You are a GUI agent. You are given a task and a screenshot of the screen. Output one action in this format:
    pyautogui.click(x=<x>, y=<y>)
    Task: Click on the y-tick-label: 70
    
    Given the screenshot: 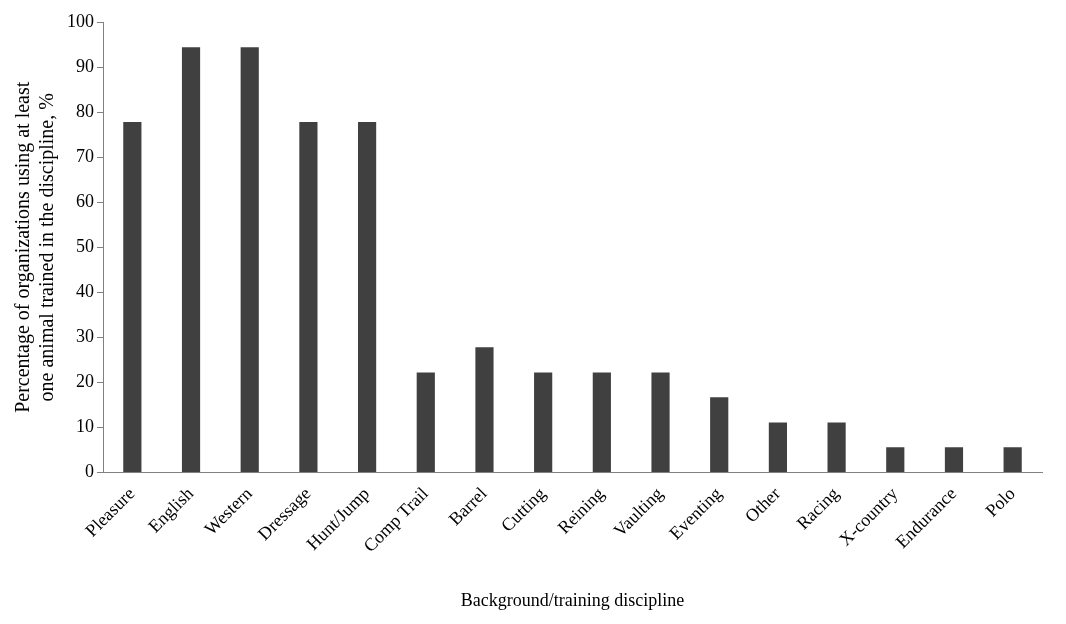 What is the action you would take?
    pyautogui.click(x=85, y=155)
    